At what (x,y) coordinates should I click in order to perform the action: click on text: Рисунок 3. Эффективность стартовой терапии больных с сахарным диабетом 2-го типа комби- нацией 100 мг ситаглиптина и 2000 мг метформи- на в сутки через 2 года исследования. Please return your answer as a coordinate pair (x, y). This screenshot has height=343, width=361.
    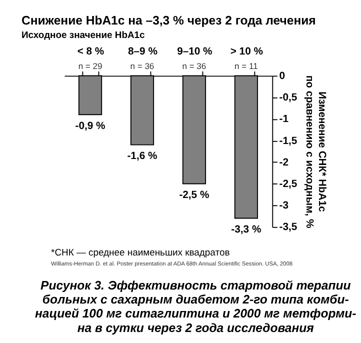
    Looking at the image, I should click on (195, 306).